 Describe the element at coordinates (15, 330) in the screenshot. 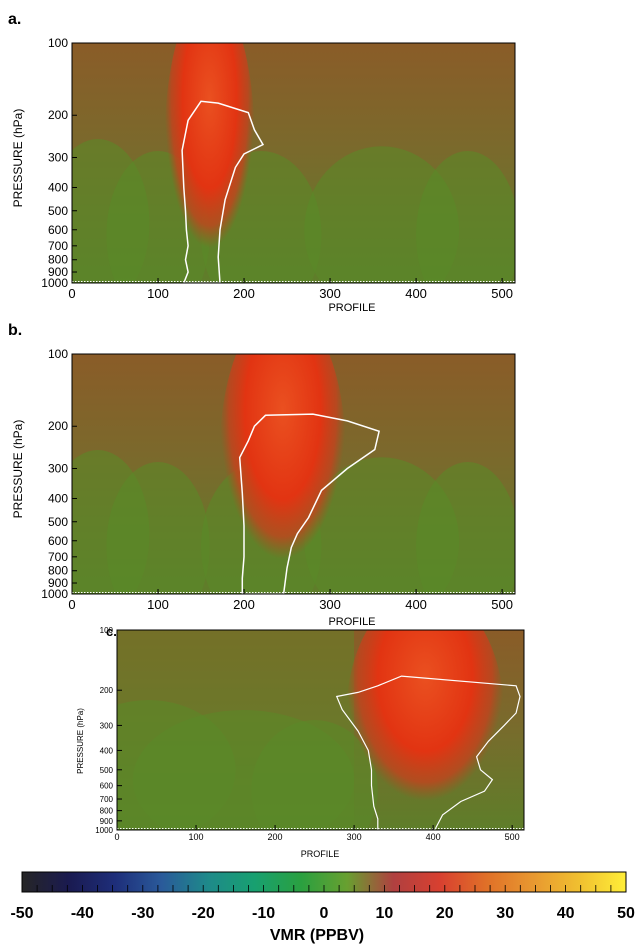

I see `panel-letter: b.` at that location.